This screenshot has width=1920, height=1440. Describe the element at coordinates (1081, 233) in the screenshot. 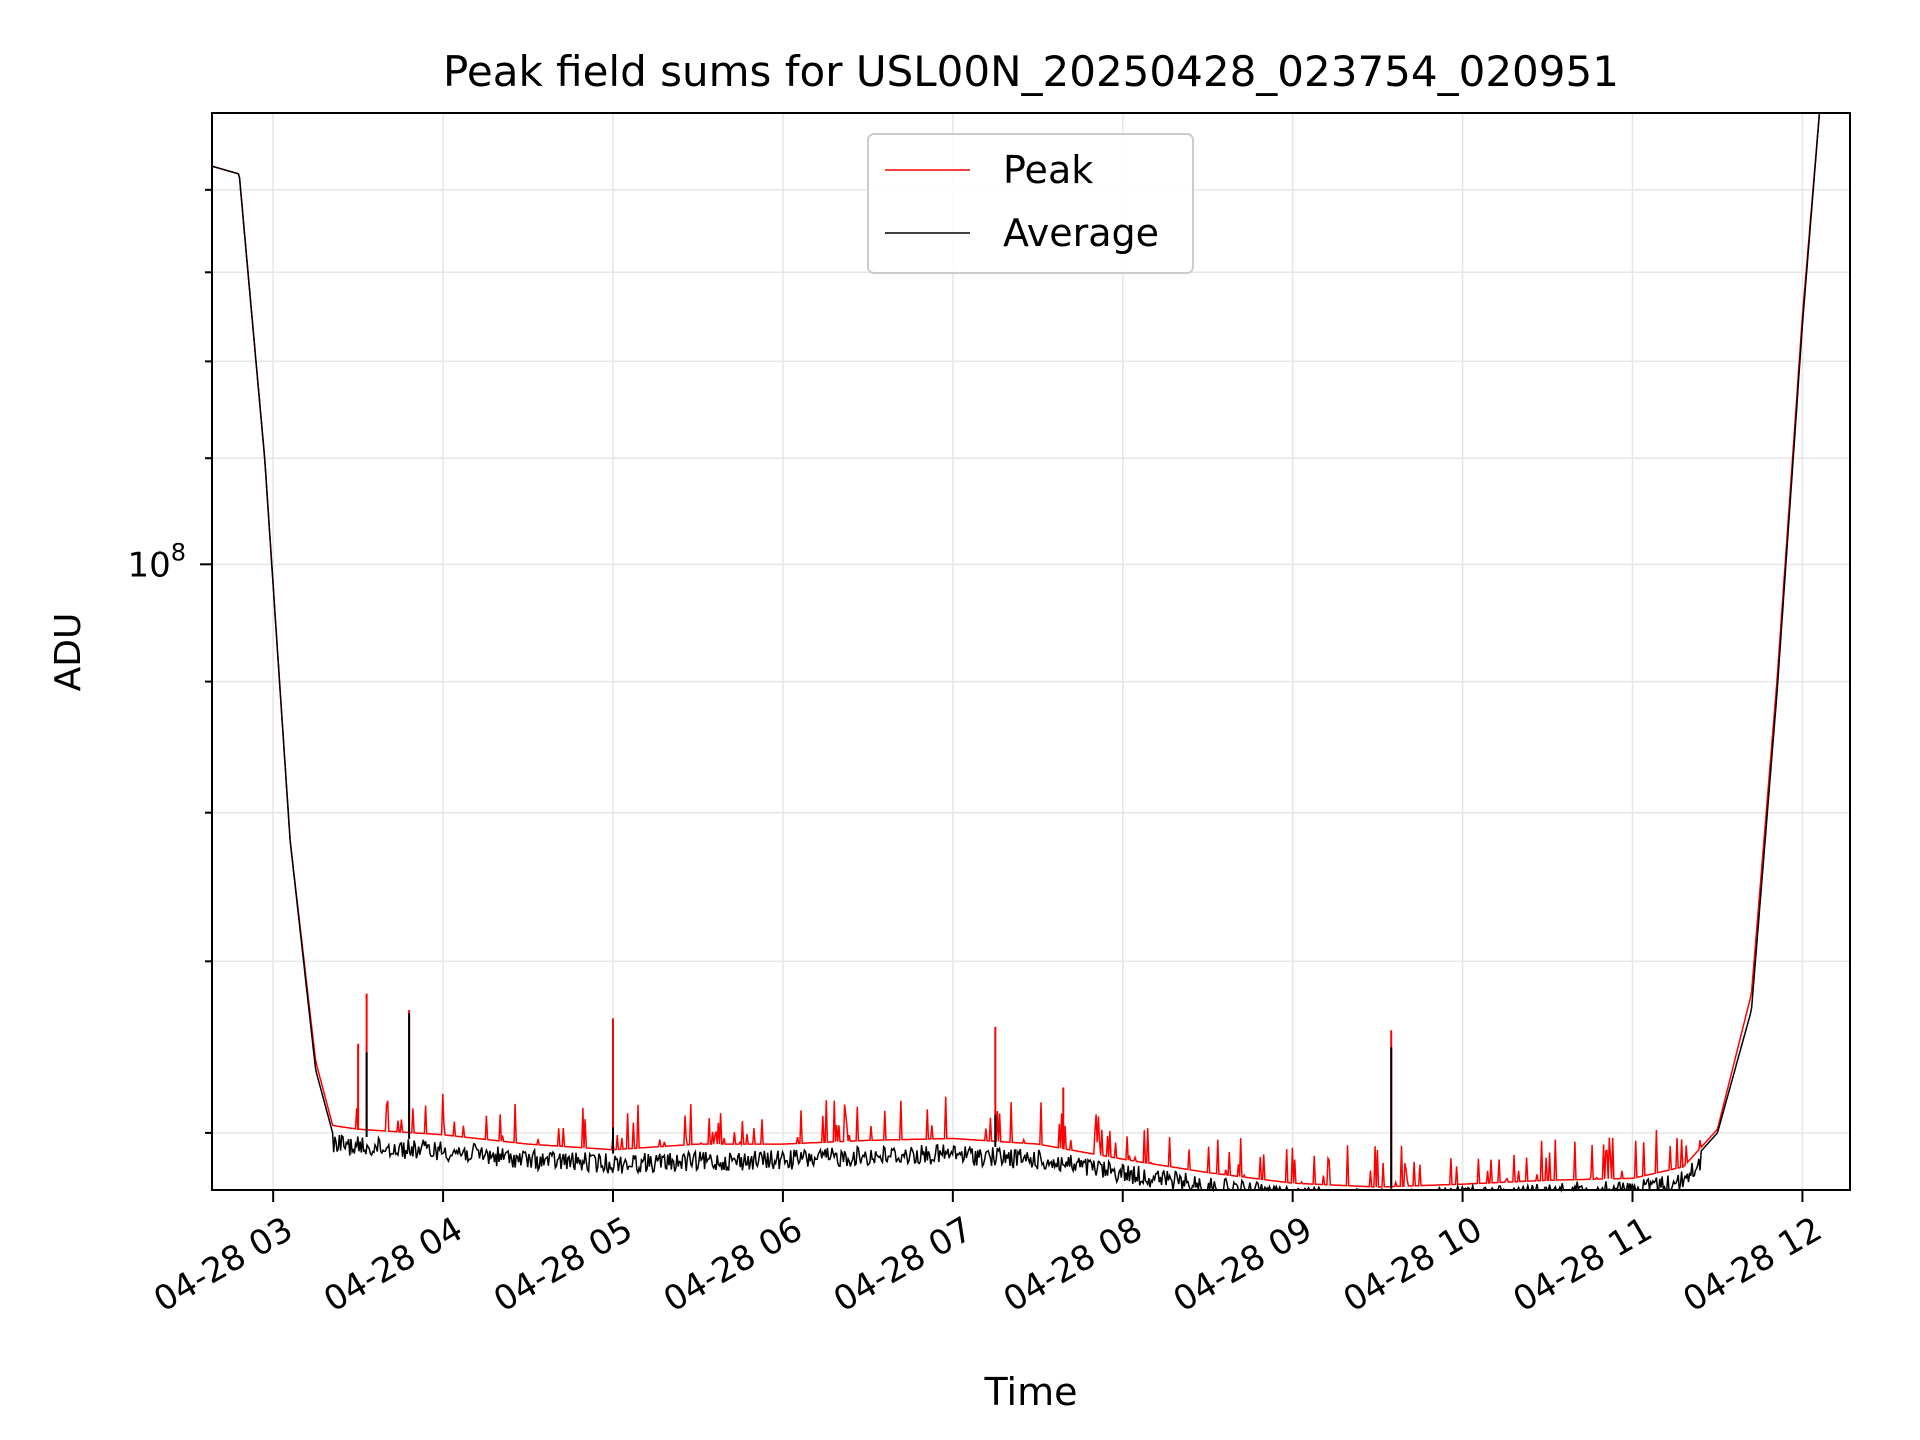

I see `legend-label-average: Average` at that location.